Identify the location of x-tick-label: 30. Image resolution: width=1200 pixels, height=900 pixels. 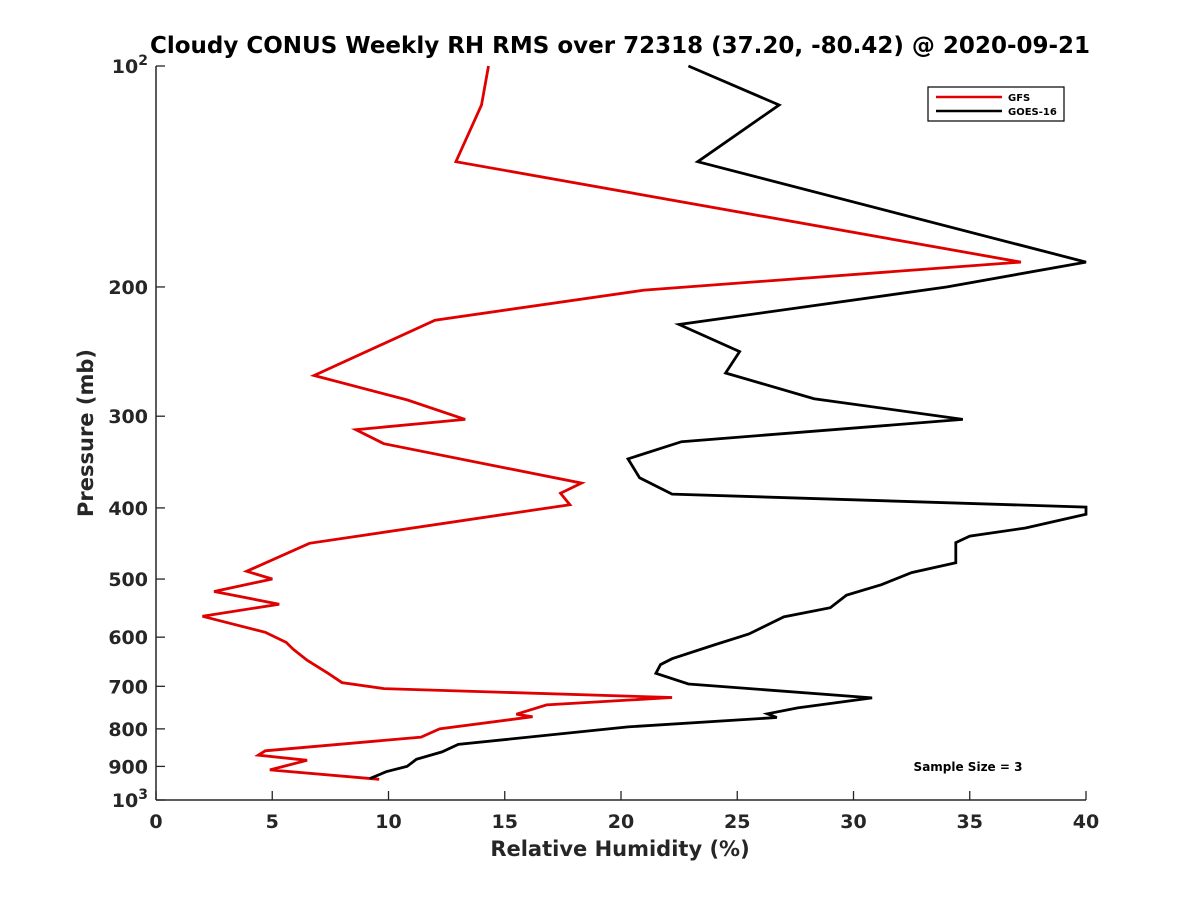
(853, 822).